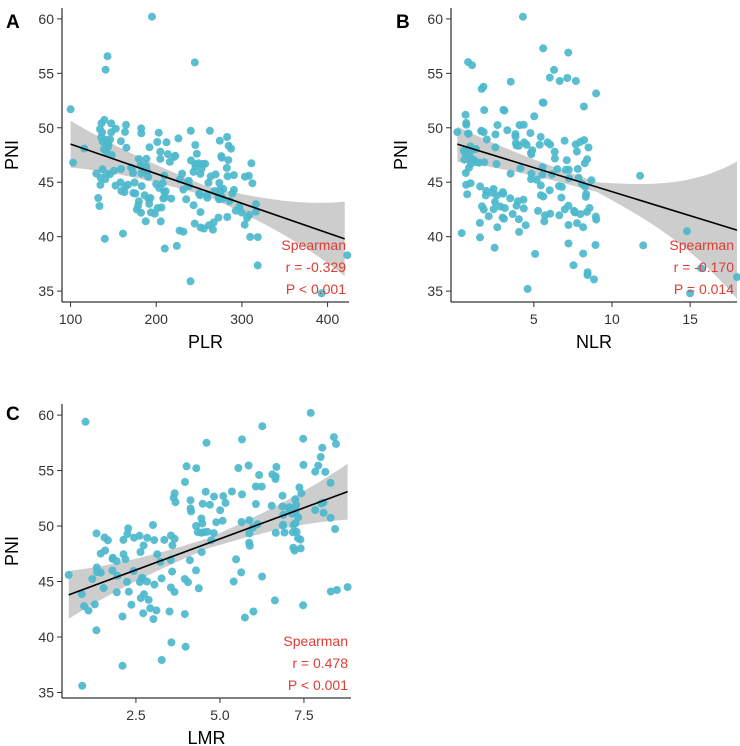 Image resolution: width=740 pixels, height=746 pixels. Describe the element at coordinates (320, 663) in the screenshot. I see `stat-r-value: r = 0.478` at that location.